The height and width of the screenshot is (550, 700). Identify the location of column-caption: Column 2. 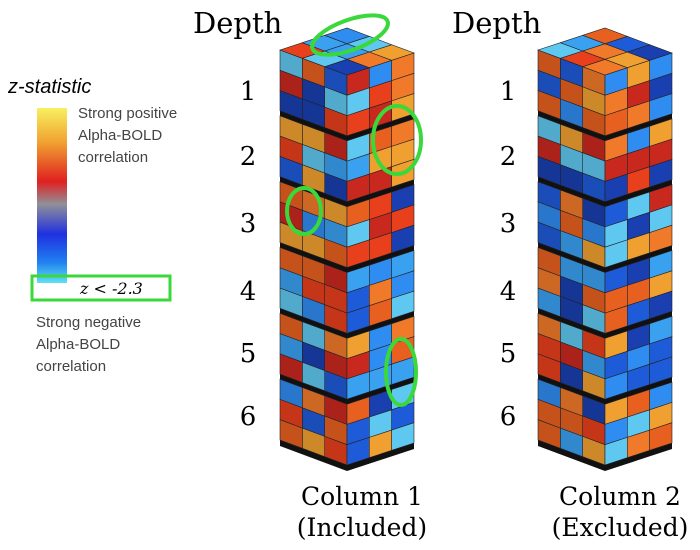
(620, 496).